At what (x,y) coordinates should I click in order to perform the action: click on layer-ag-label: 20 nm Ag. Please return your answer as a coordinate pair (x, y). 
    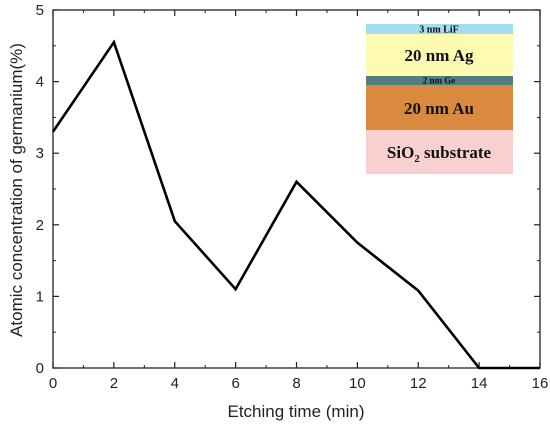
    Looking at the image, I should click on (439, 55).